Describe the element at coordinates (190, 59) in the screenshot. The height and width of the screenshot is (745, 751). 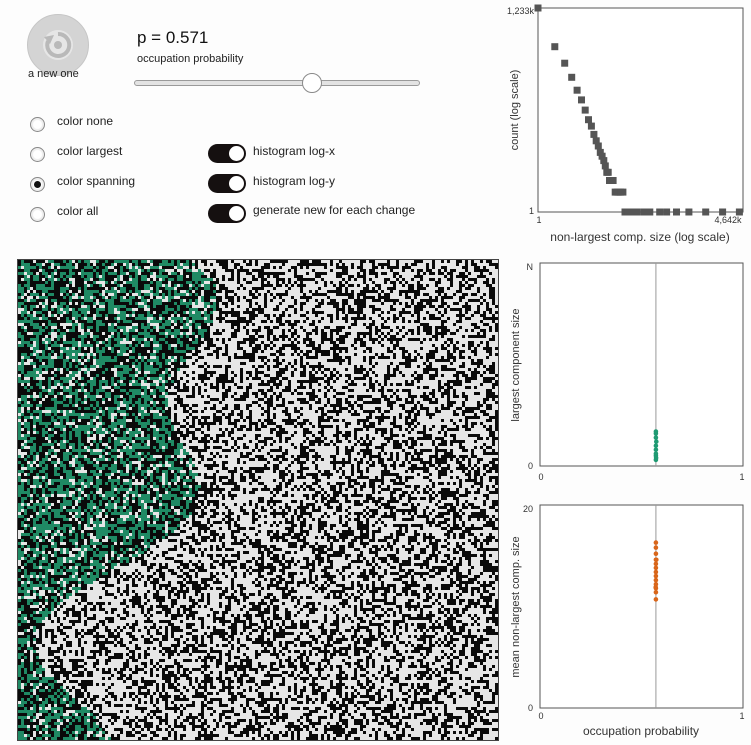
I see `slider-label: occupation probability` at that location.